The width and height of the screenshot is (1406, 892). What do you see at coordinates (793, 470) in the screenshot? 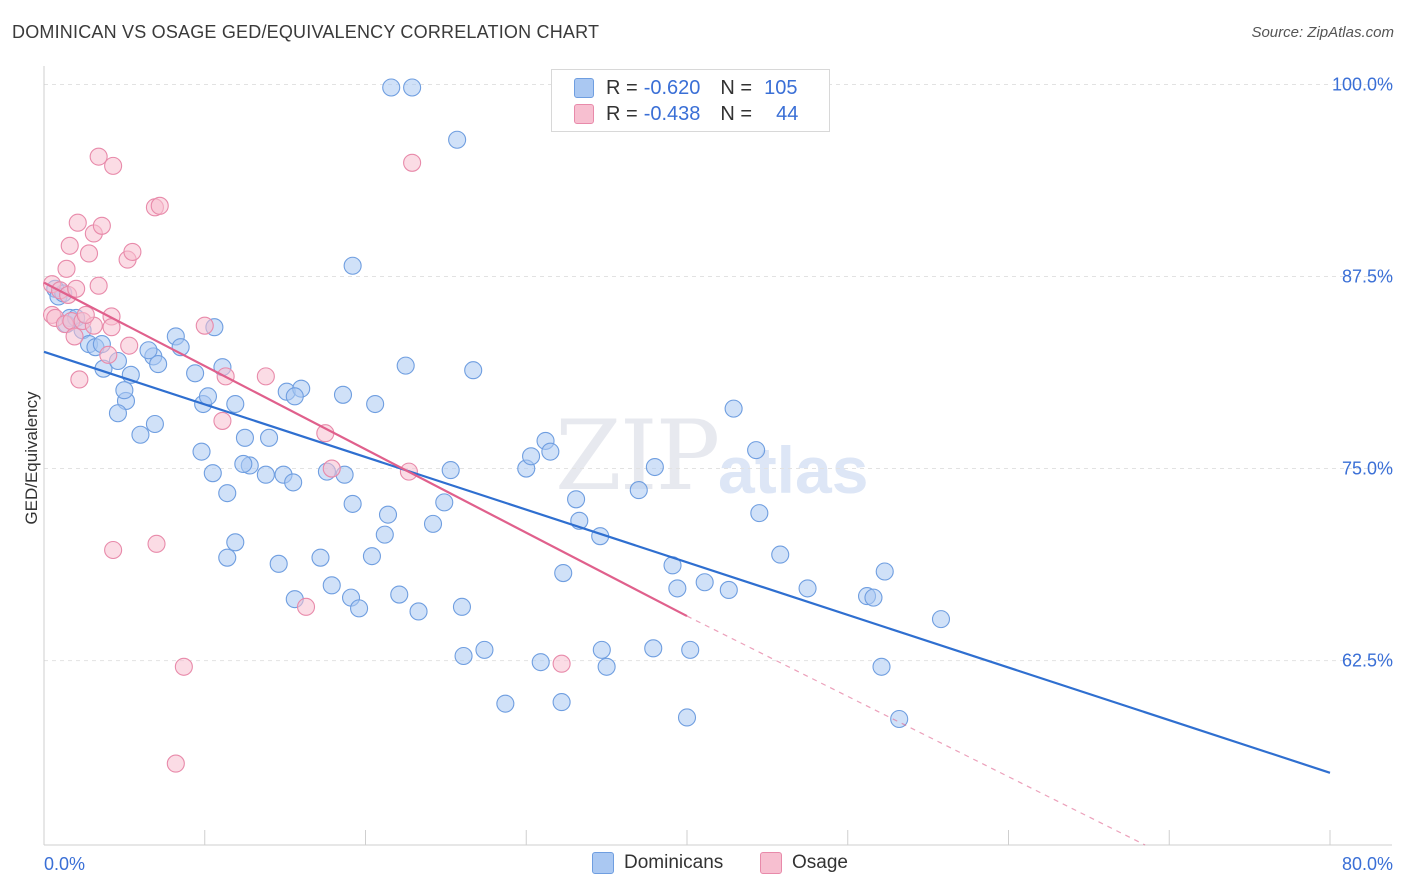
I see `watermark-atlas: atlas` at bounding box center [793, 470].